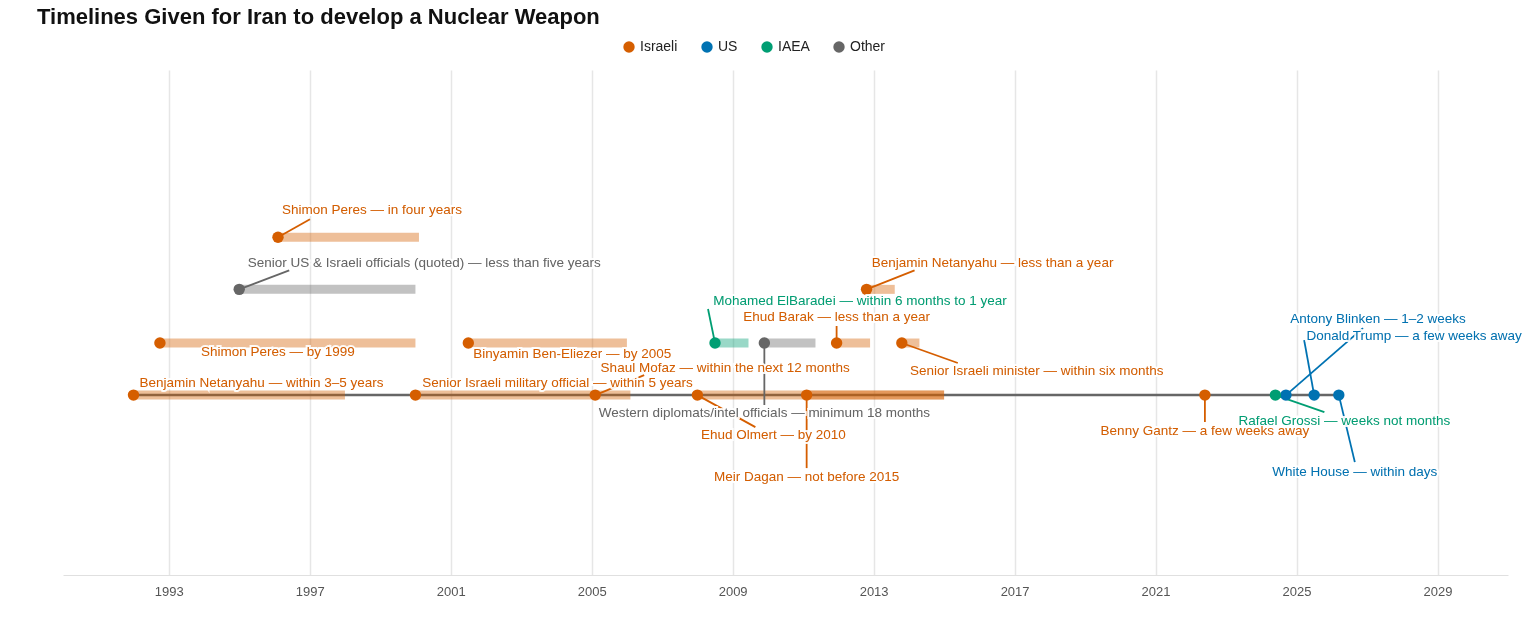 The width and height of the screenshot is (1536, 640). Describe the element at coordinates (278, 352) in the screenshot. I see `annotation: Shimon Peres — by 1999` at that location.